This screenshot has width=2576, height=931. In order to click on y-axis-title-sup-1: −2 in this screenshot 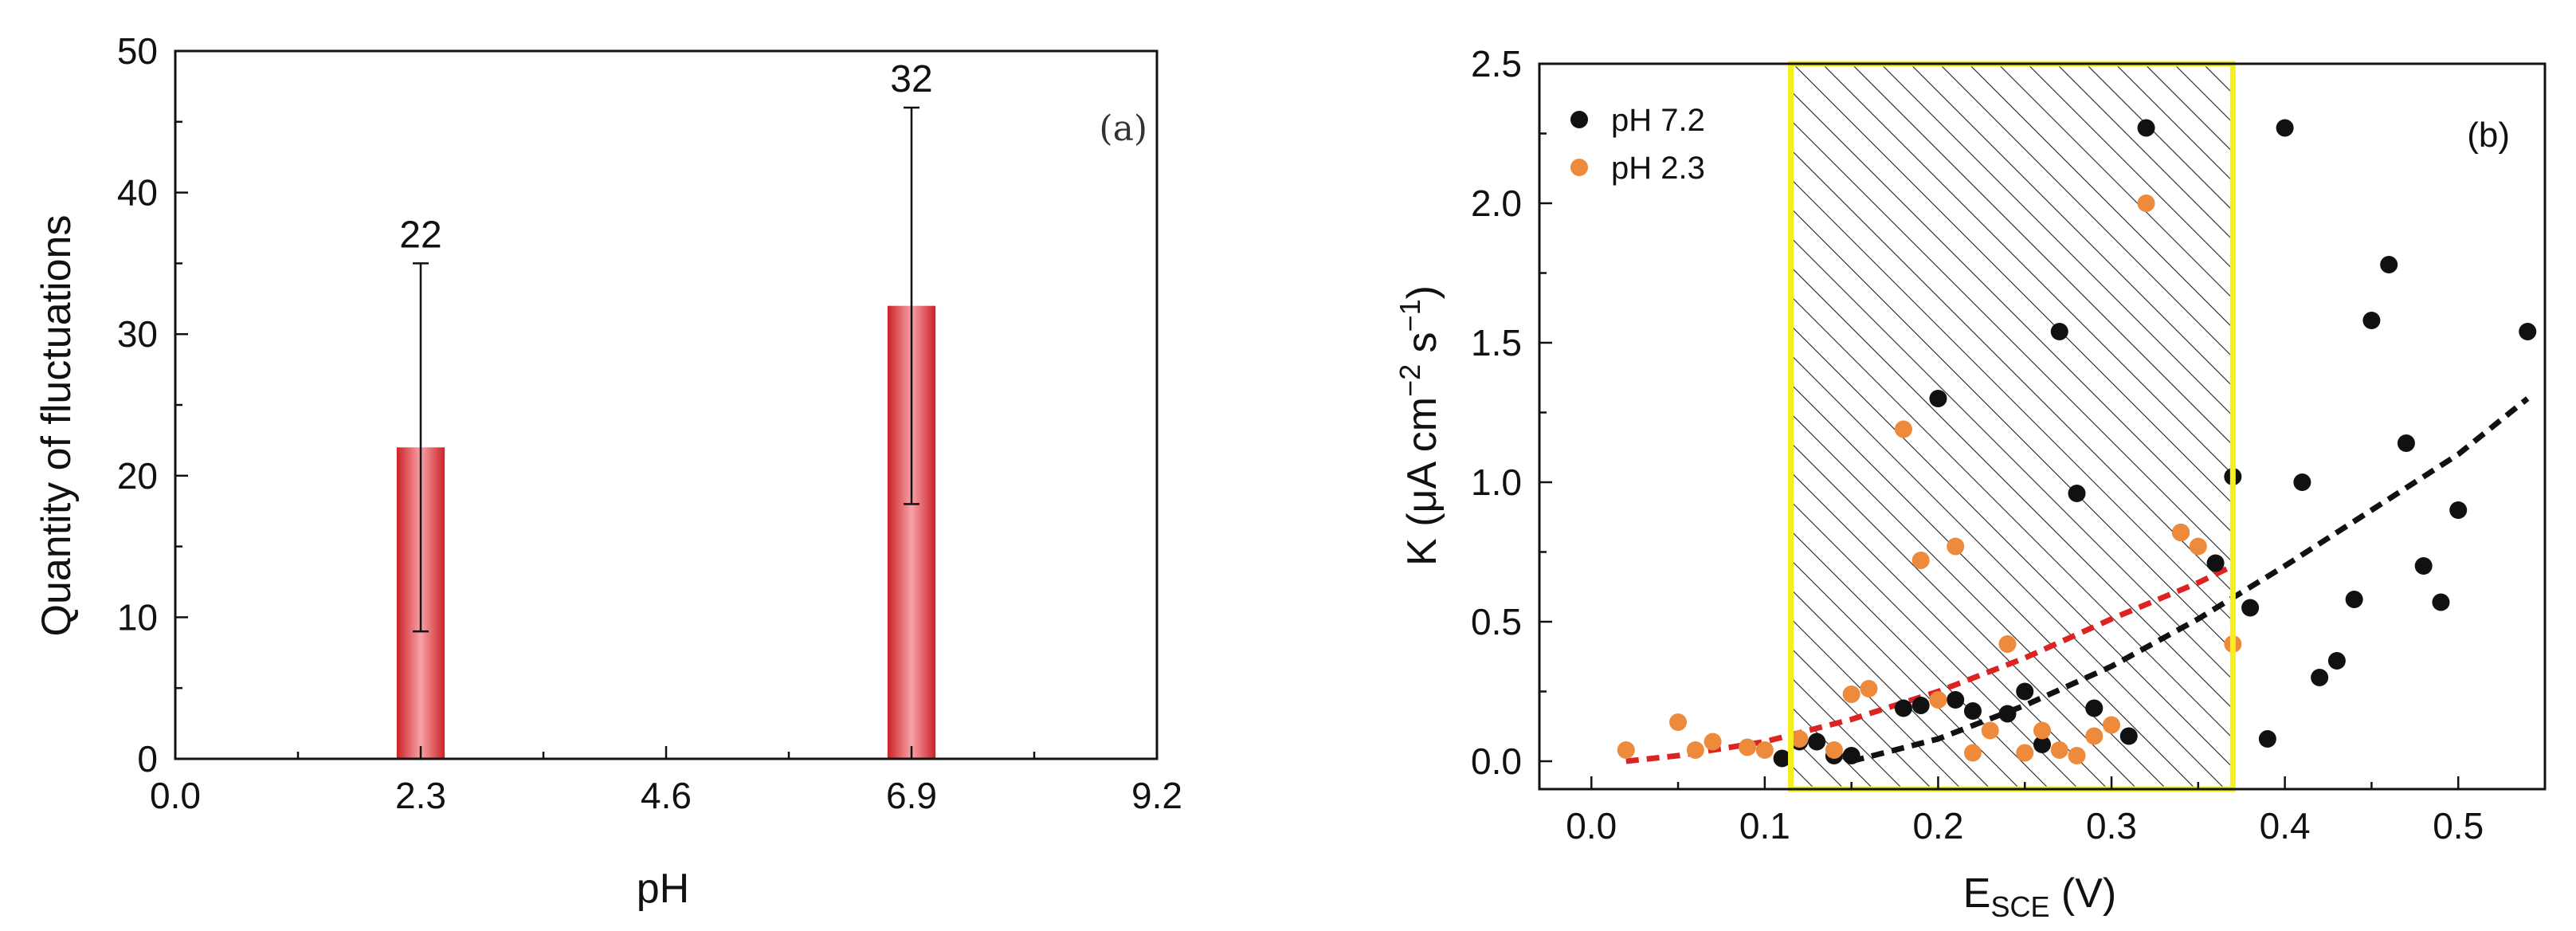, I will do `click(1410, 380)`.